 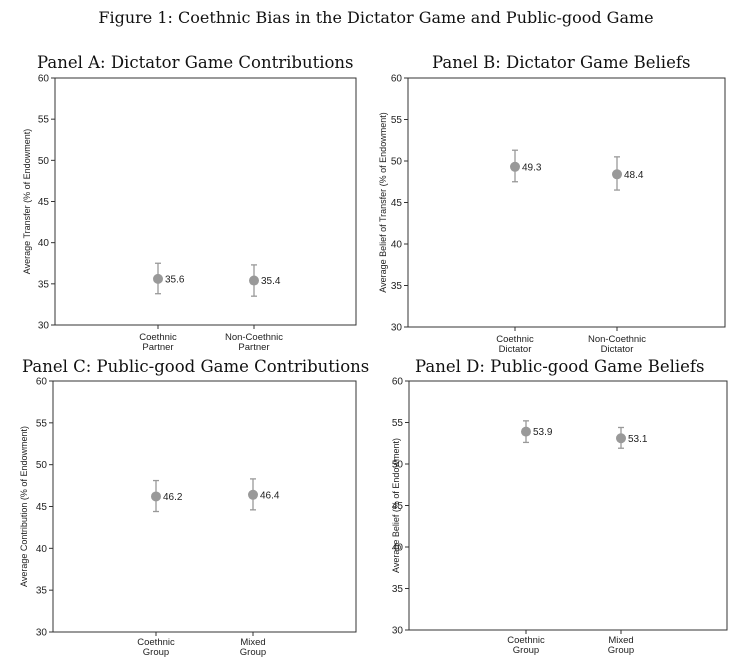 What do you see at coordinates (270, 495) in the screenshot?
I see `data-label: 46.4` at bounding box center [270, 495].